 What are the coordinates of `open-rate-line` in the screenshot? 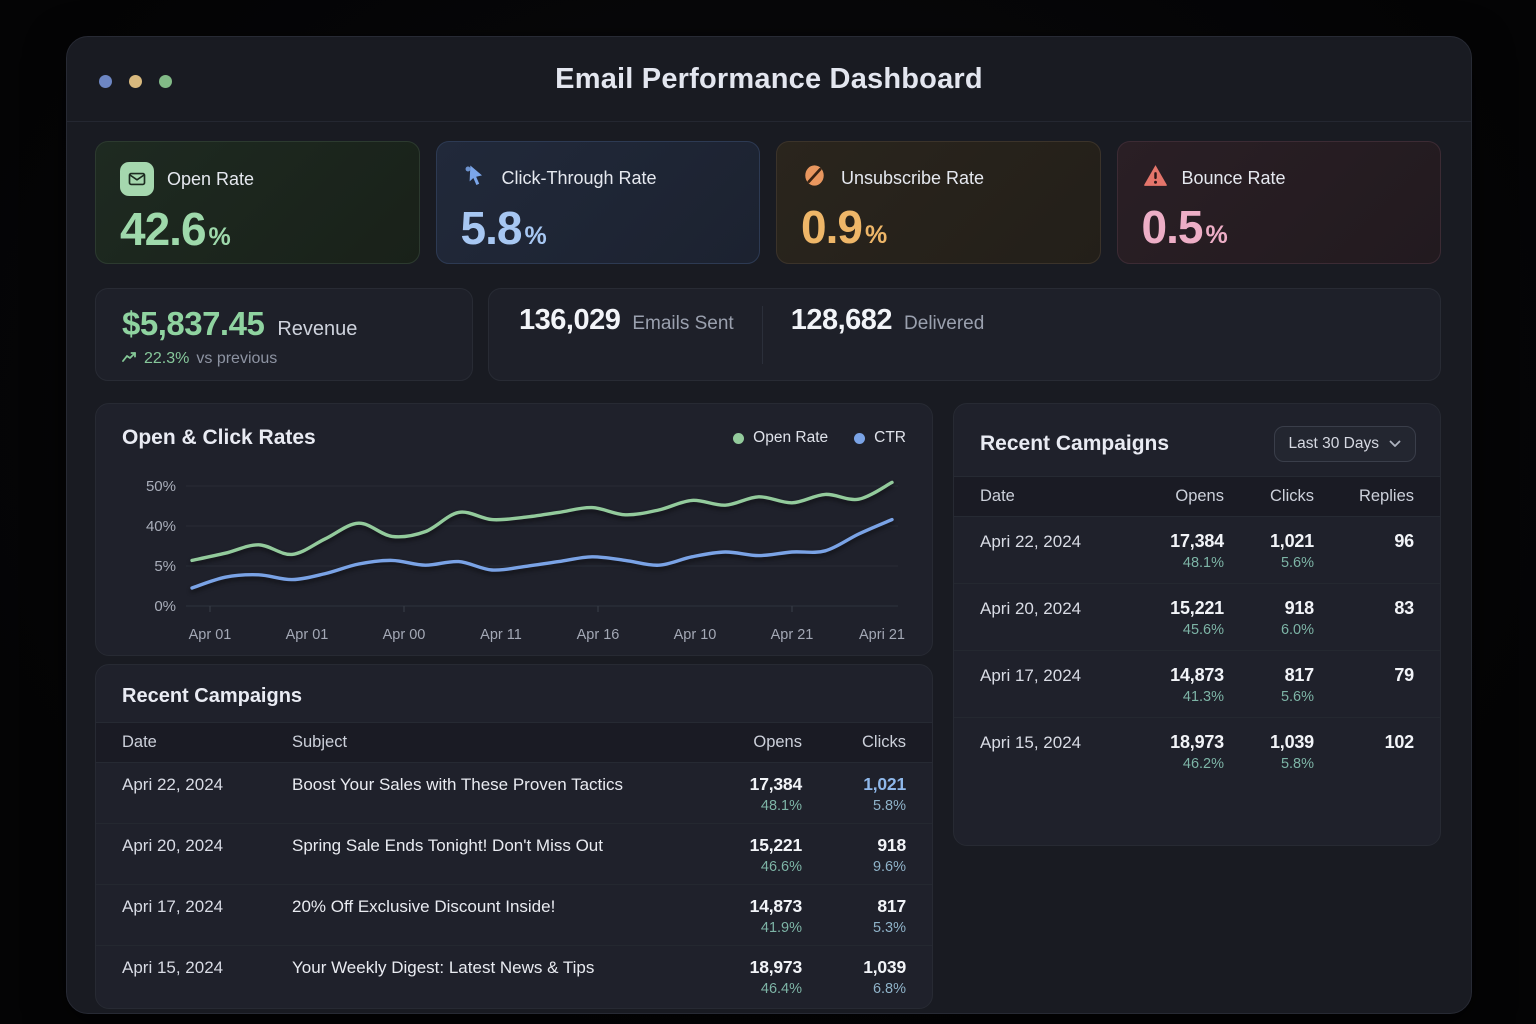 It's located at (542, 521).